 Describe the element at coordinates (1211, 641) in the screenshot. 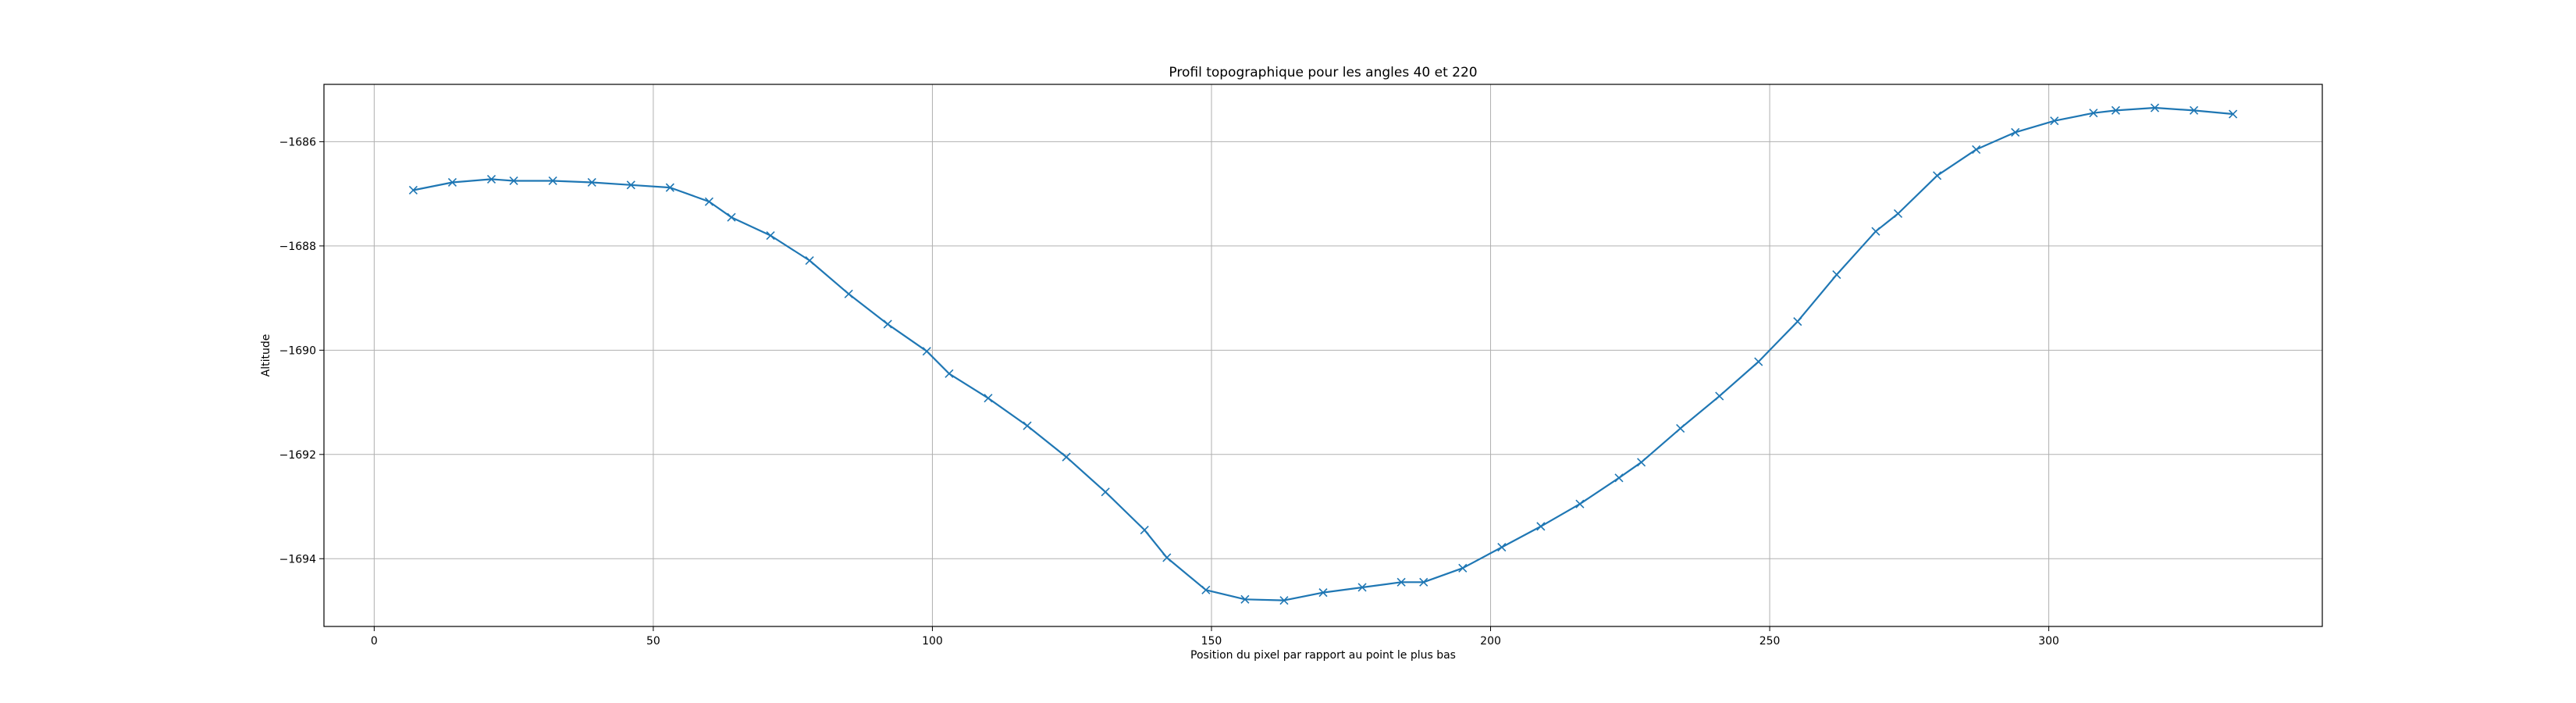

I see `x-tick-label: 150` at that location.